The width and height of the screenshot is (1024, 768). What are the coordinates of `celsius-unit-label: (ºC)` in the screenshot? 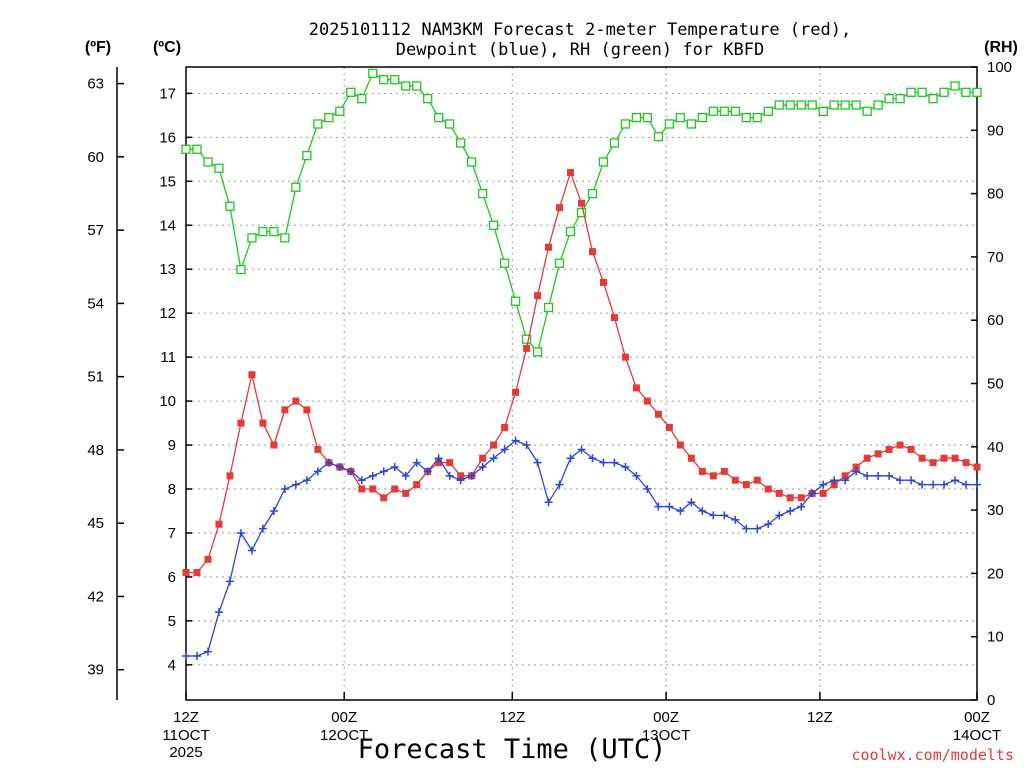 It's located at (167, 47).